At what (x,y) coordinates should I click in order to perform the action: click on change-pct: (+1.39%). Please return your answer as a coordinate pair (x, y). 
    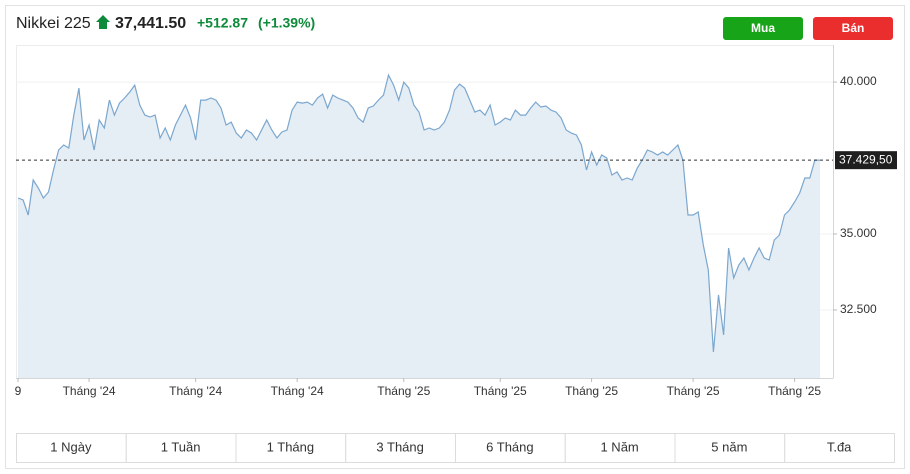
    Looking at the image, I should click on (286, 23).